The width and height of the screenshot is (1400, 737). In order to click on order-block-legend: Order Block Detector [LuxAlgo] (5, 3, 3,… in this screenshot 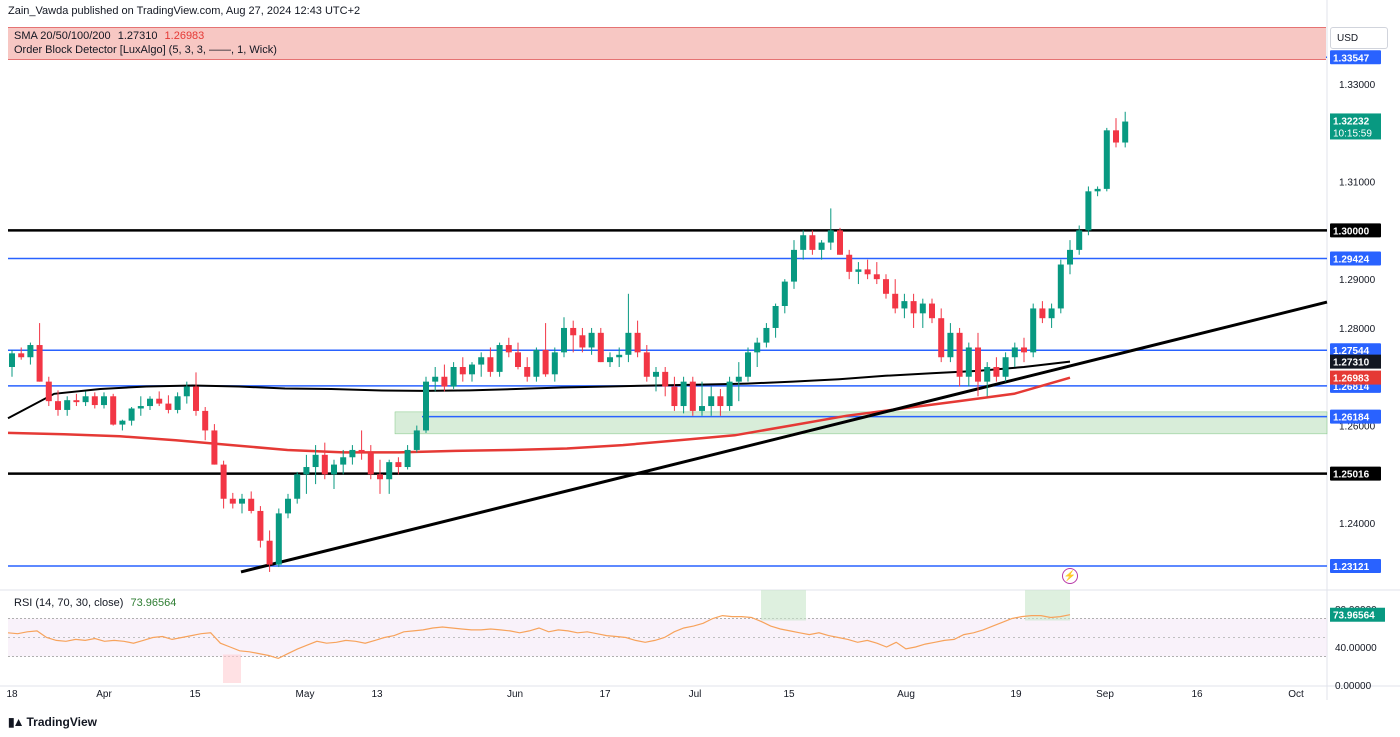, I will do `click(145, 50)`.